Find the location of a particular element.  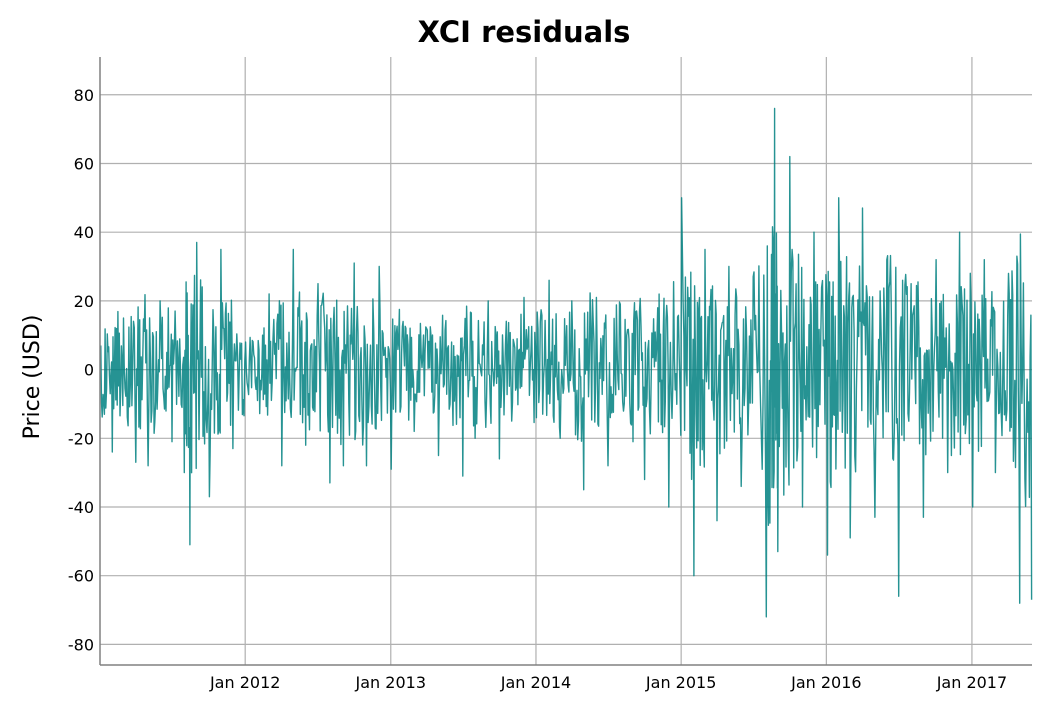

y-tick-label: -80 is located at coordinates (81, 644).